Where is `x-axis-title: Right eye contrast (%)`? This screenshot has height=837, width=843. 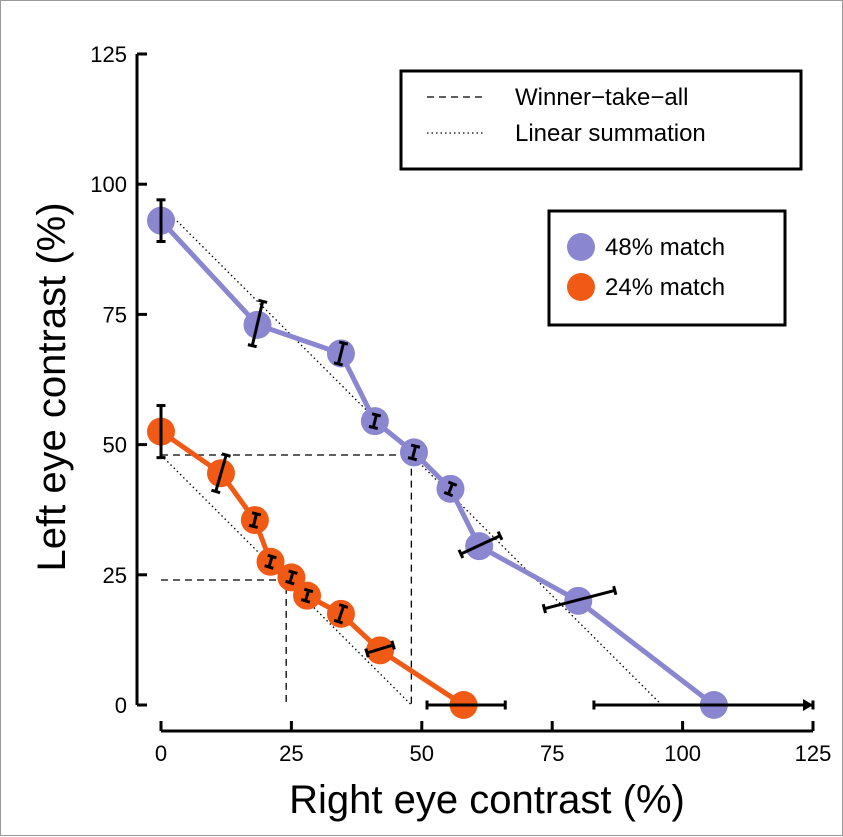
x-axis-title: Right eye contrast (%) is located at coordinates (487, 800).